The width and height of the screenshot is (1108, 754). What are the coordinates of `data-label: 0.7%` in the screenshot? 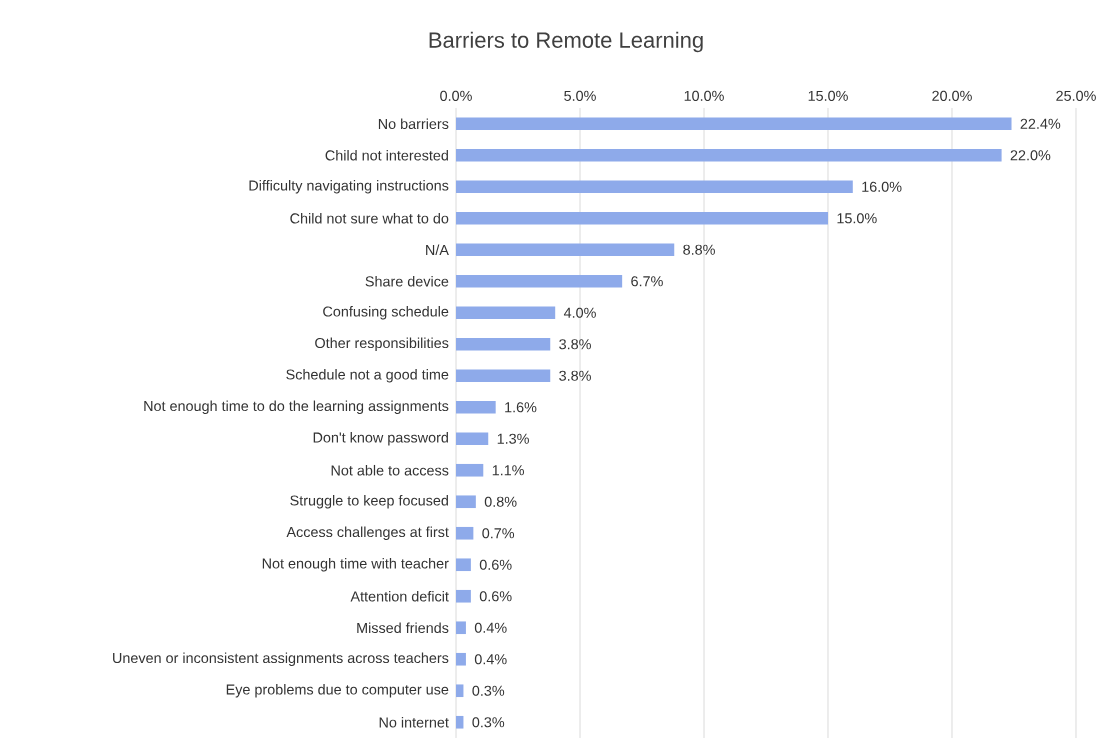 It's located at (498, 533).